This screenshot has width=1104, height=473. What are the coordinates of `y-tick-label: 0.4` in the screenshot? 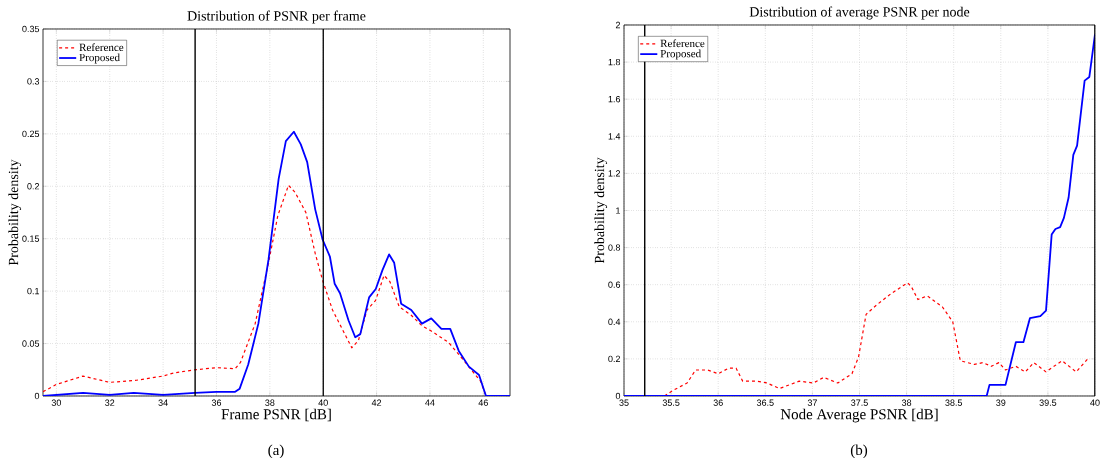 It's located at (614, 321).